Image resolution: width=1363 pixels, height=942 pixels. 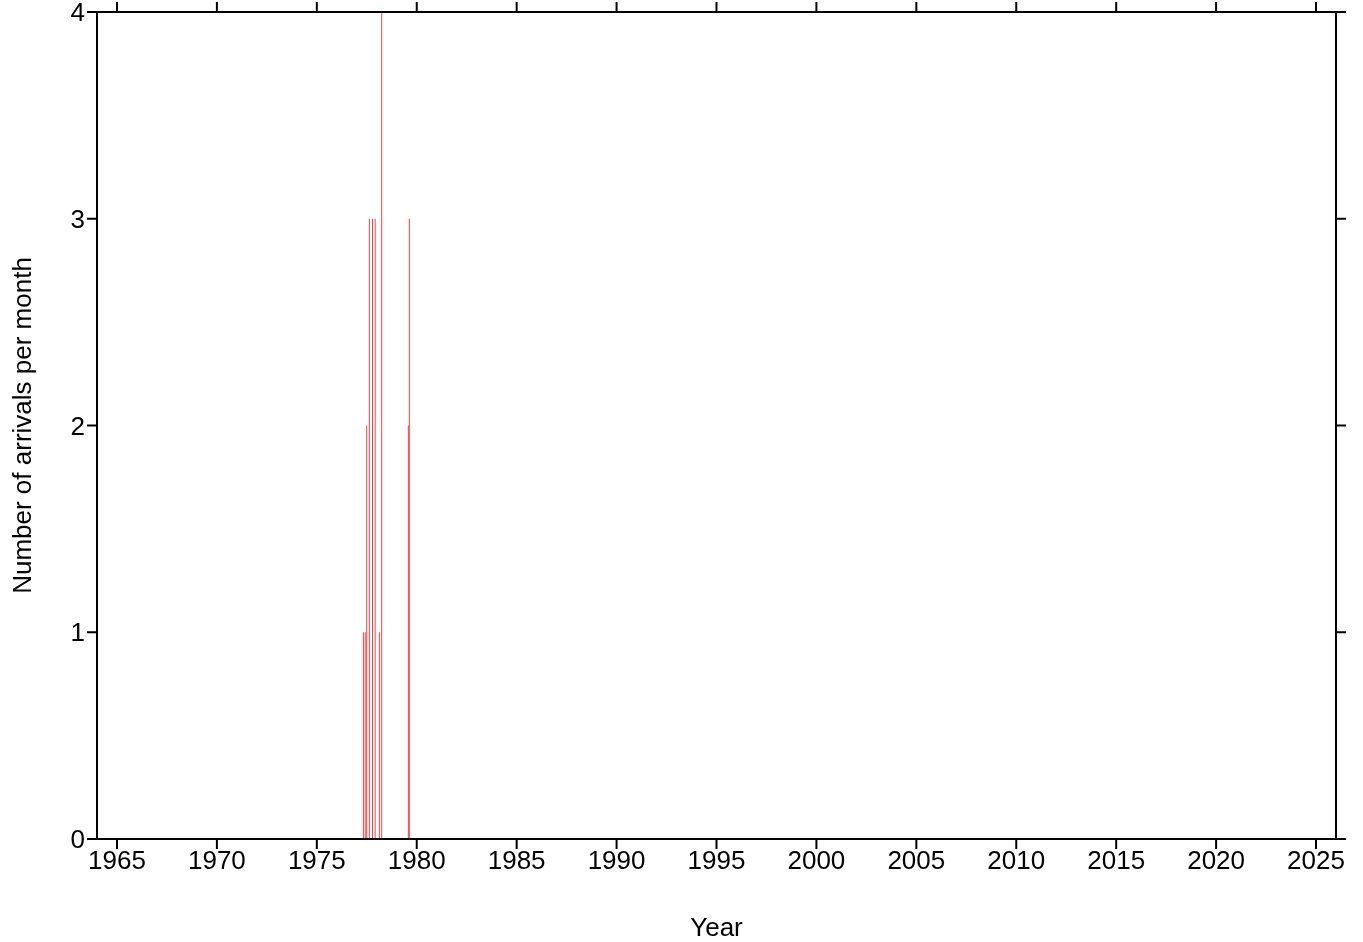 What do you see at coordinates (716, 860) in the screenshot?
I see `x-tick-label: 1995` at bounding box center [716, 860].